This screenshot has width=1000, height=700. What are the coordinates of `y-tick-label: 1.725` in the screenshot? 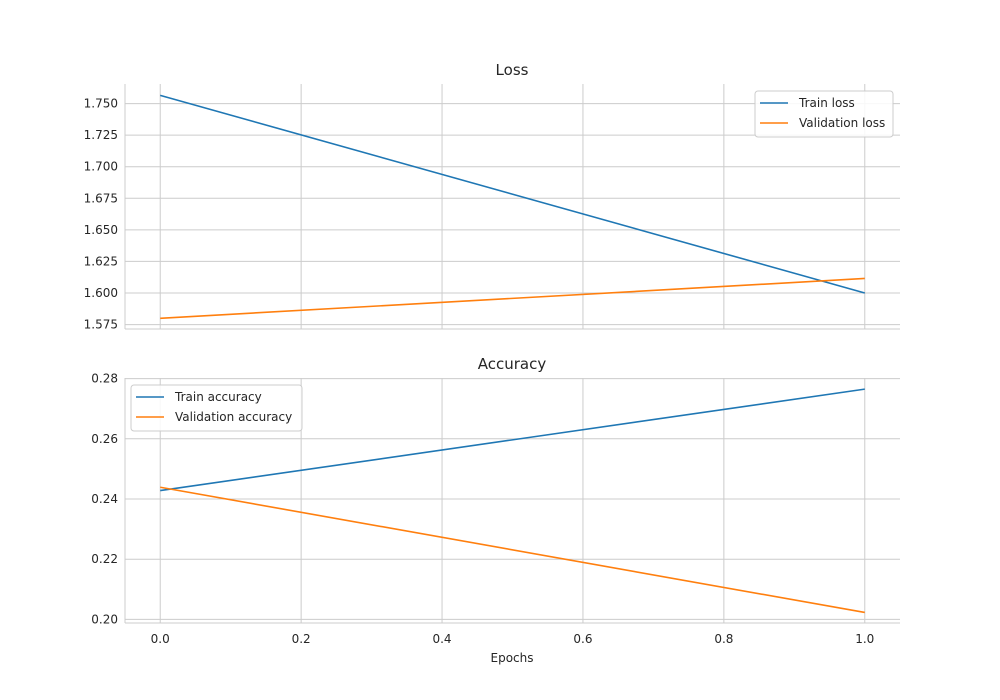 It's located at (101, 135).